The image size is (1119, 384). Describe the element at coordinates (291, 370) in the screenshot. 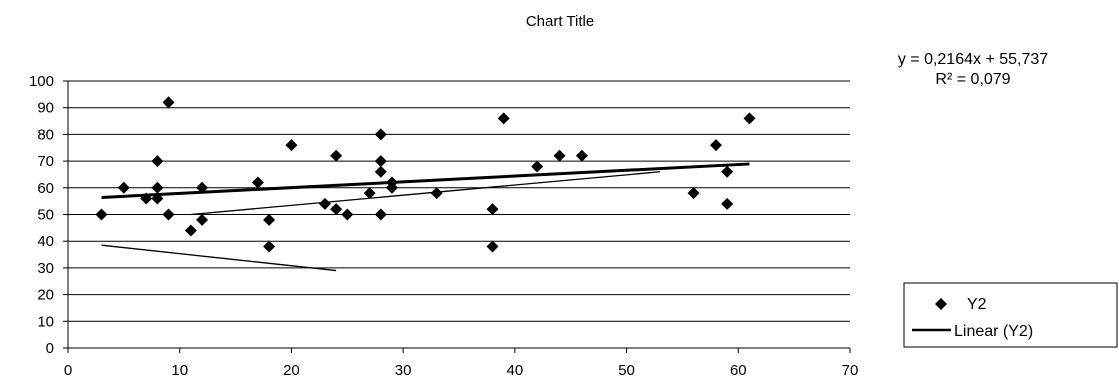

I see `x-tick-label: 20` at that location.